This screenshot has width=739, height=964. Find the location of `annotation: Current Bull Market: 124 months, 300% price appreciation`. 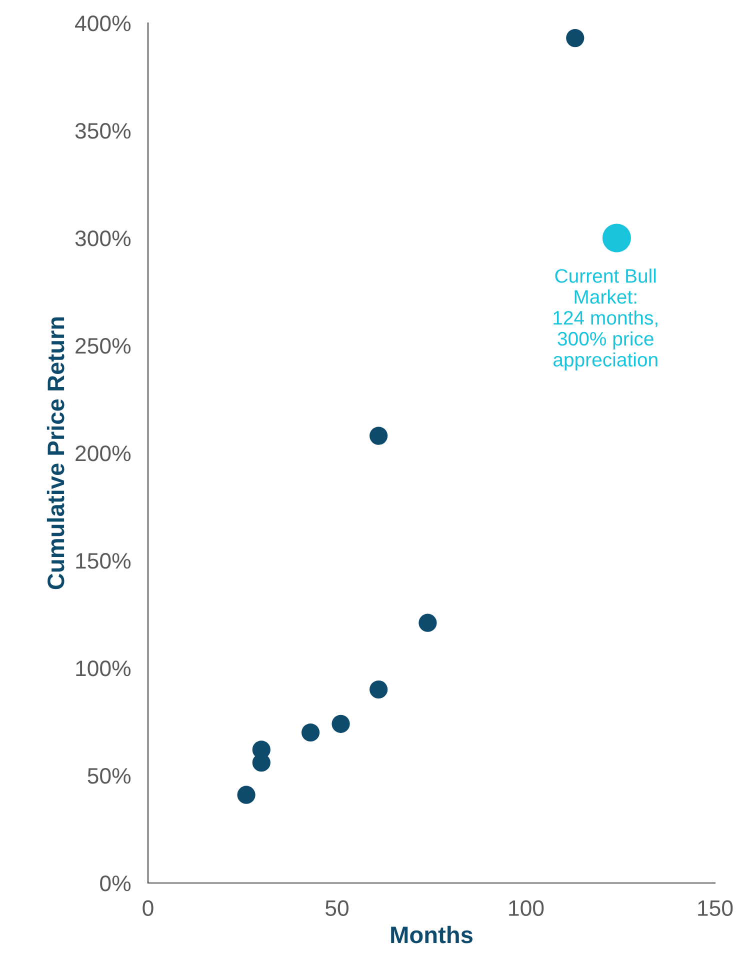

annotation: Current Bull Market: 124 months, 300% price appreciation is located at coordinates (605, 319).